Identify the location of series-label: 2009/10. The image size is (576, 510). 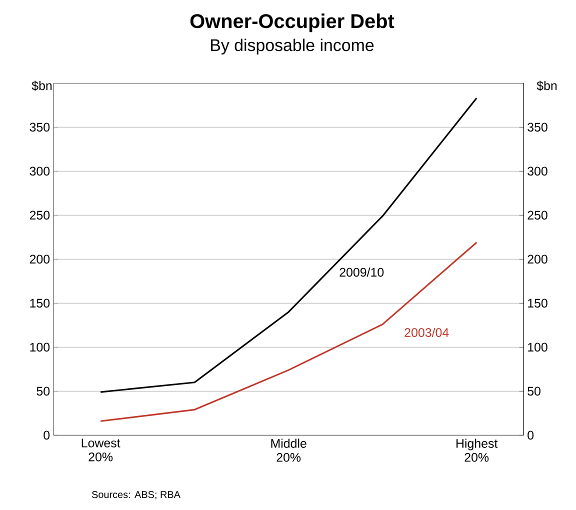
(362, 272).